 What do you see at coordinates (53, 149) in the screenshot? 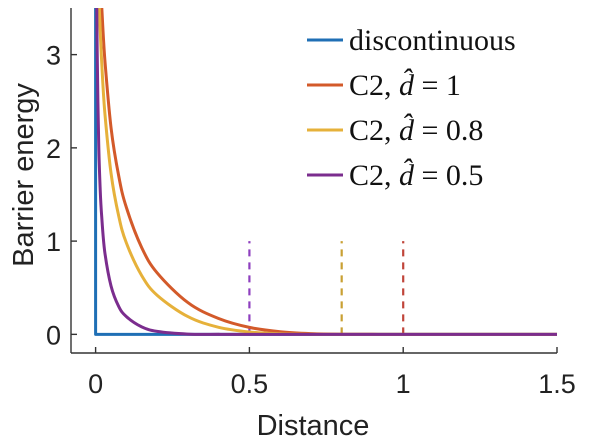
I see `y-tick-label: 2` at bounding box center [53, 149].